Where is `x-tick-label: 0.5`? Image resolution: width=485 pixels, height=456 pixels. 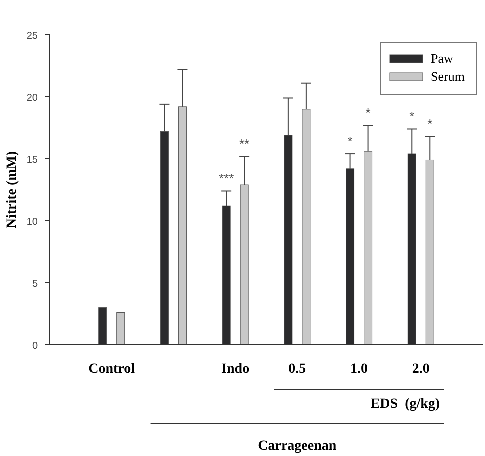
x-tick-label: 0.5 is located at coordinates (297, 369).